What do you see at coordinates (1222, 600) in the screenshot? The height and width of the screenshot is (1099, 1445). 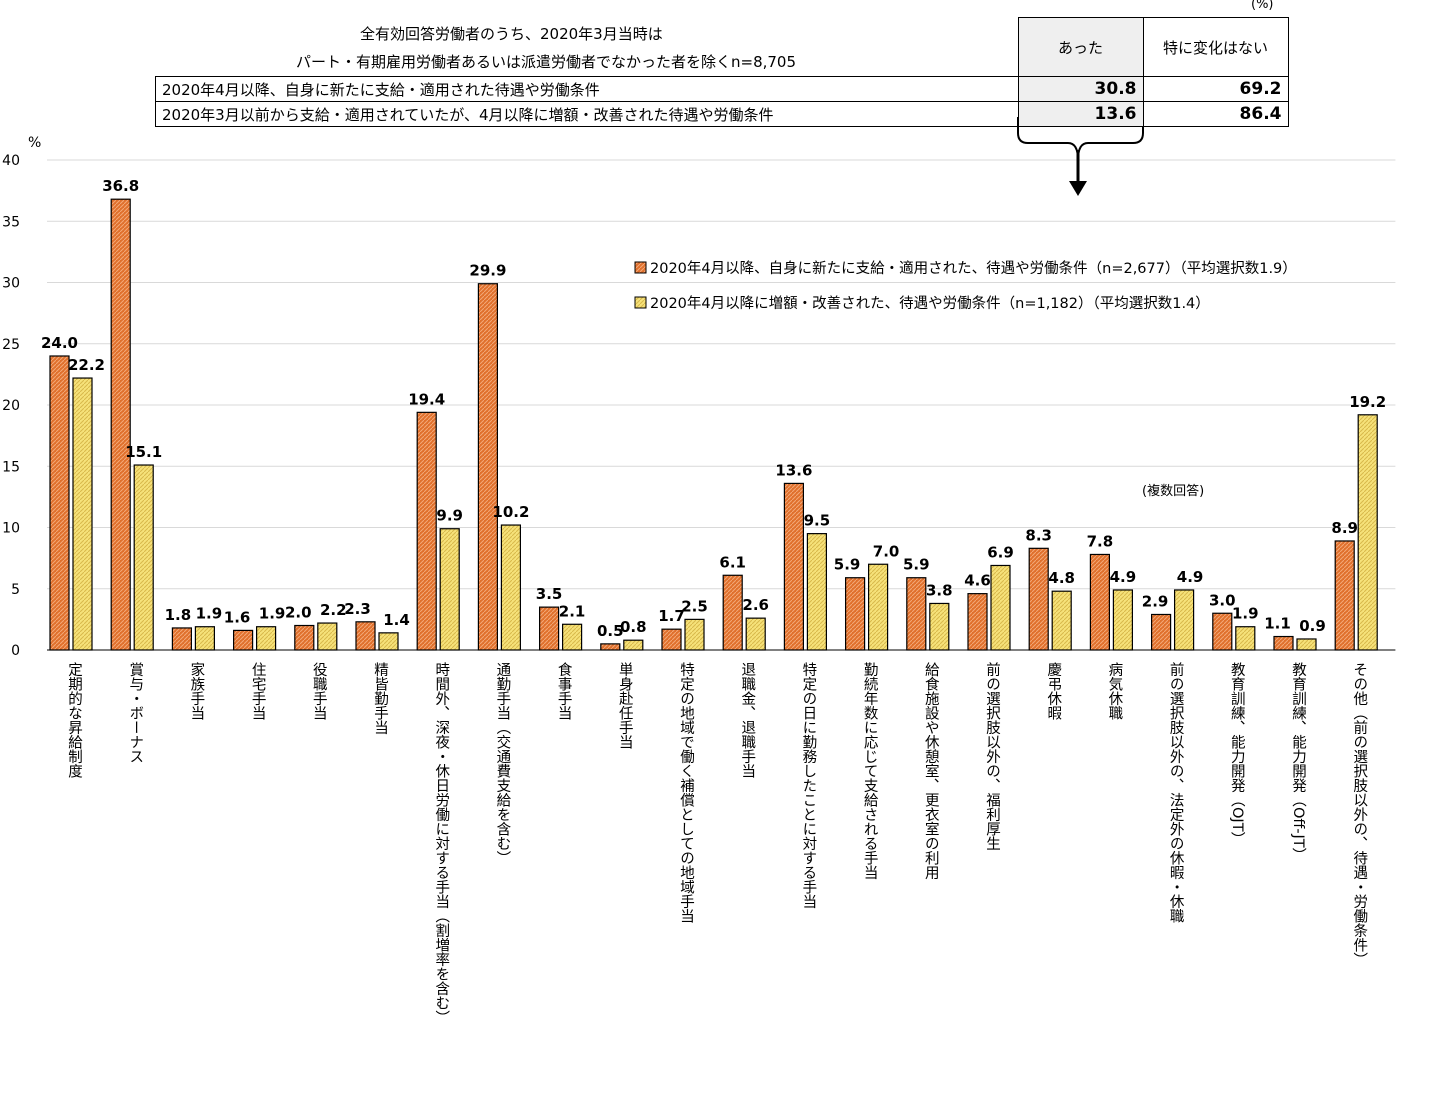 I see `data-label: 3.0` at bounding box center [1222, 600].